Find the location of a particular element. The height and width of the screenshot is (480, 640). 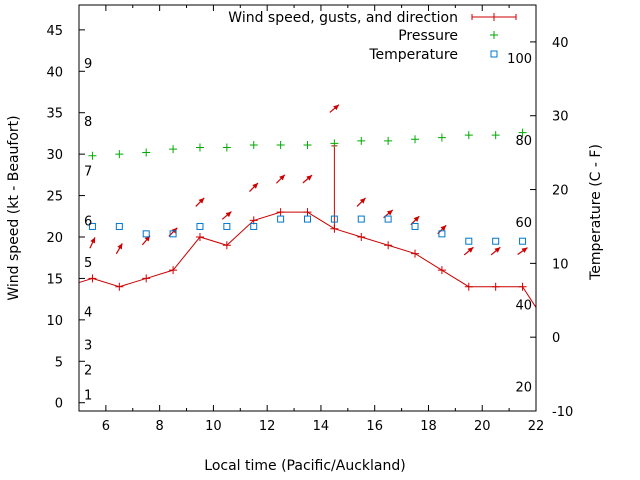

y-left-tick-label: 0 is located at coordinates (59, 404).